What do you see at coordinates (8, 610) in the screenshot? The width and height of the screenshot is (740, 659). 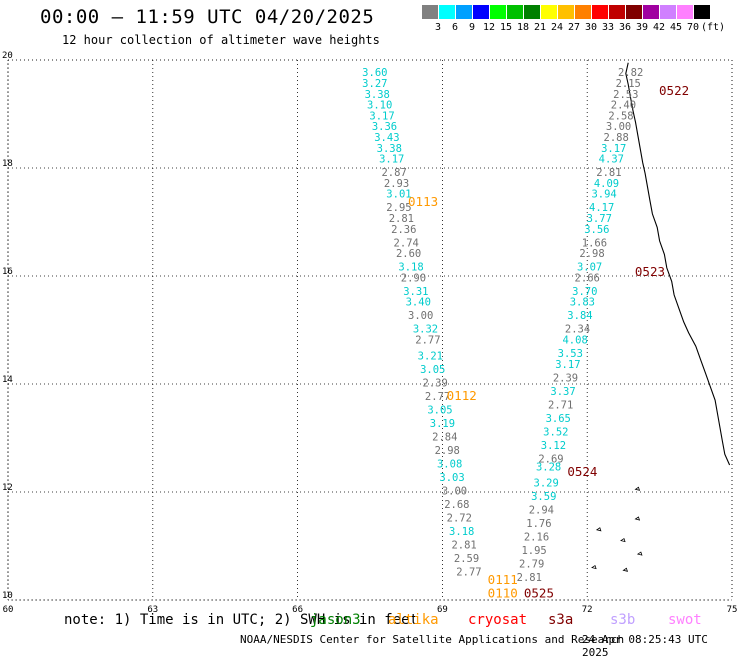 I see `lon-tick-label: 60` at bounding box center [8, 610].